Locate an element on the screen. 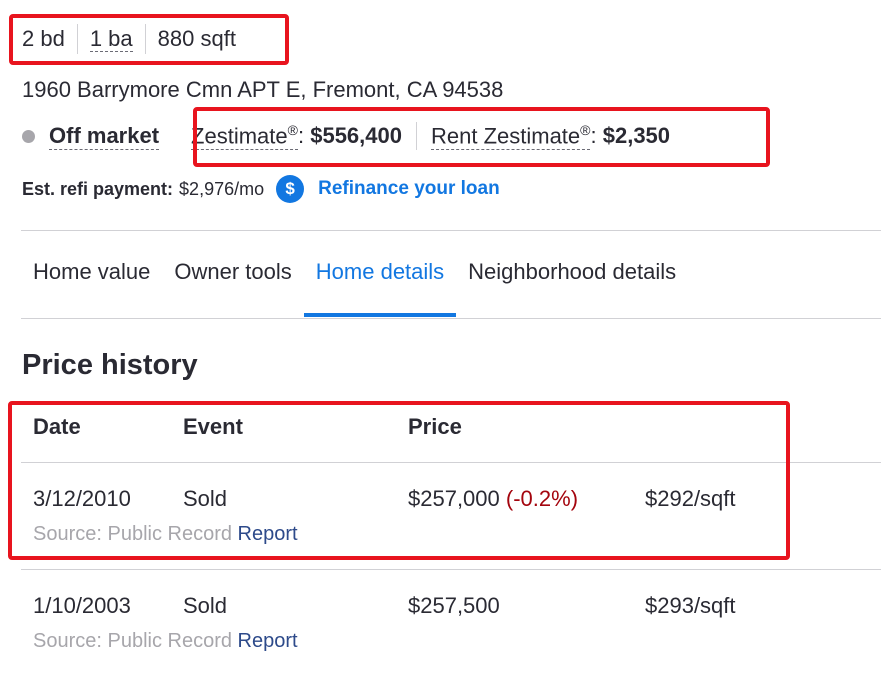  row-price-per-sqft: $293/sqft is located at coordinates (690, 605).